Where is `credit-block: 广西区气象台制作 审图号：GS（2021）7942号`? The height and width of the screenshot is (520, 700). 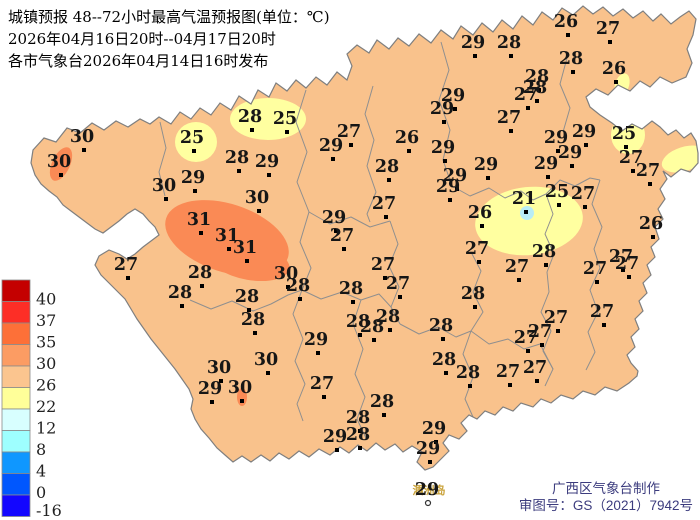 credit-block: 广西区气象台制作 审图号：GS（2021）7942号 is located at coordinates (606, 497).